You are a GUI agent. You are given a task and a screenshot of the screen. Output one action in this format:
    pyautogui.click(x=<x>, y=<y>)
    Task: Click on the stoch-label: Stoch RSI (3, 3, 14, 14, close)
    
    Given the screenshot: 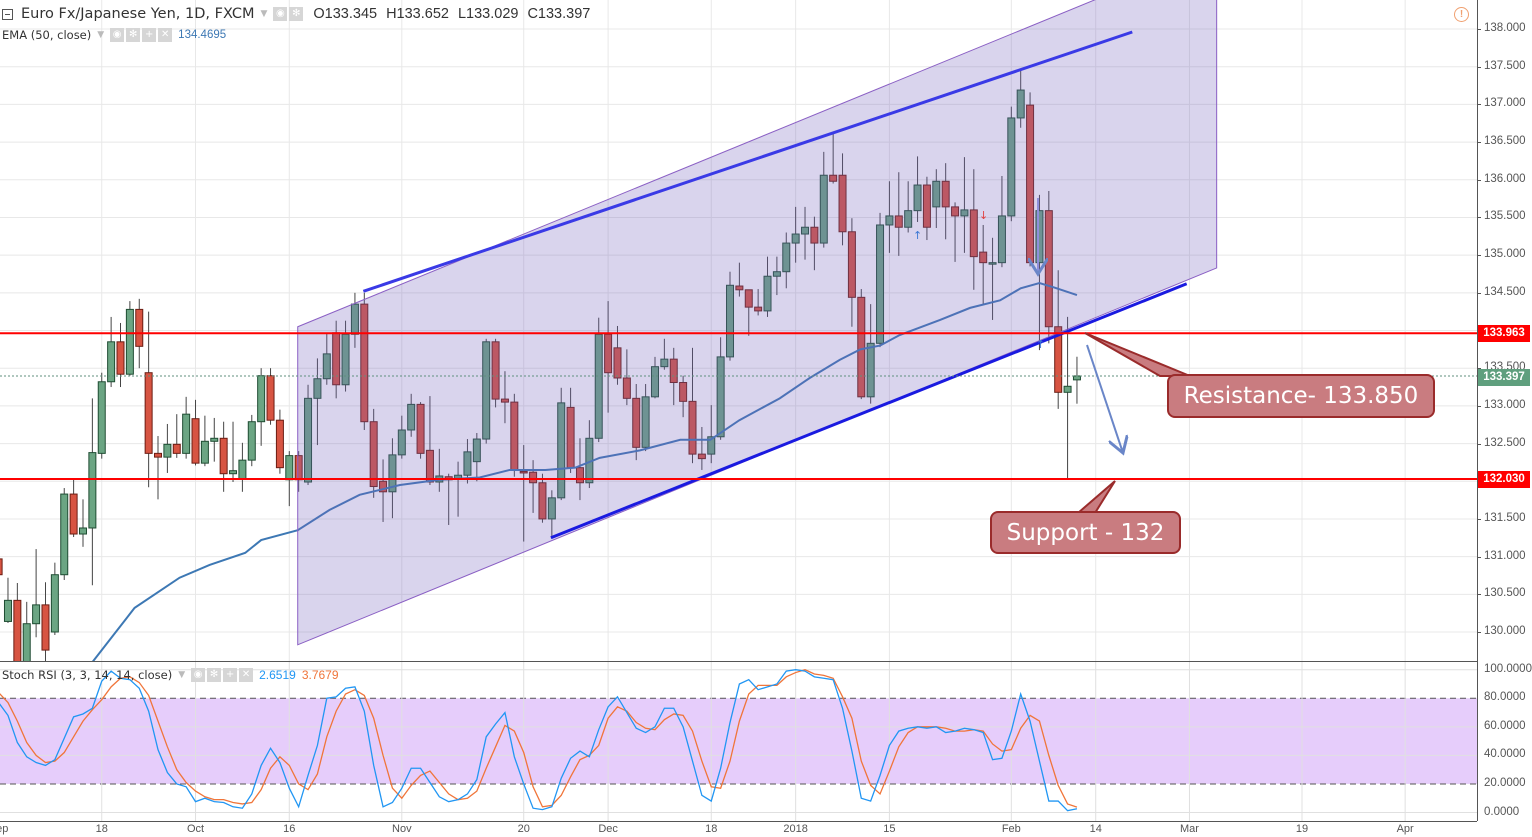 What is the action you would take?
    pyautogui.click(x=87, y=675)
    